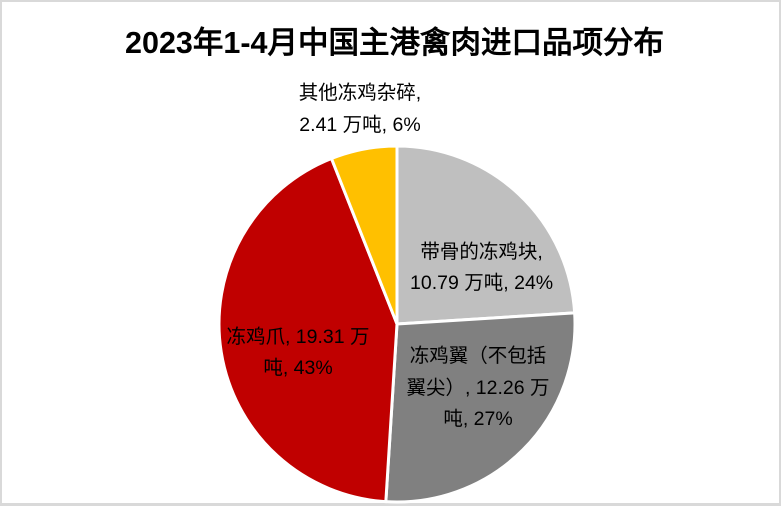  What do you see at coordinates (394, 43) in the screenshot?
I see `chart-title: 2023年1-4月中国主港禽肉进口品项分布` at bounding box center [394, 43].